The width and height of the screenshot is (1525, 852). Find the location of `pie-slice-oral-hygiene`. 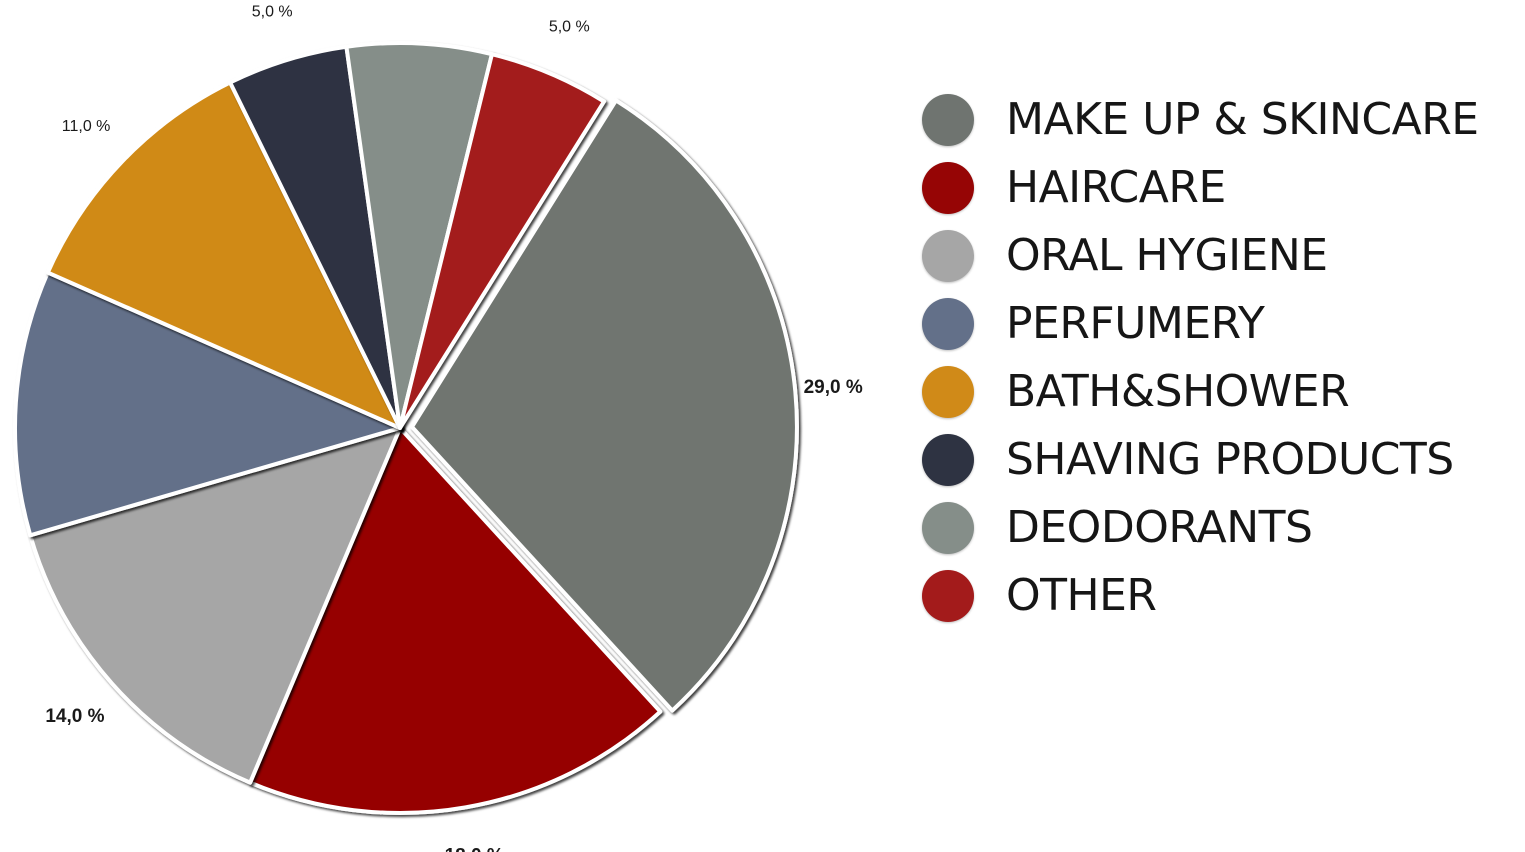

pie-slice-oral-hygiene is located at coordinates (215, 605).